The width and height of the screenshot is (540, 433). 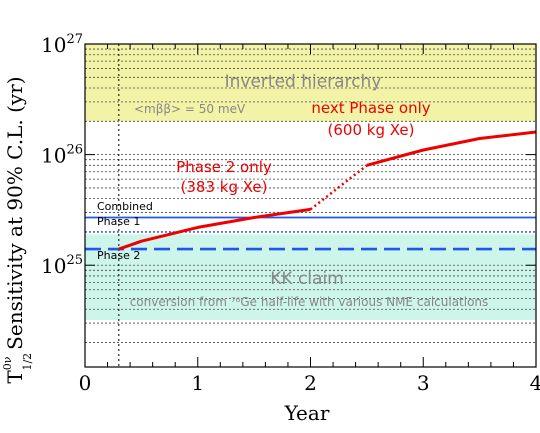 I want to click on y-tick-exponent: 25, so click(x=74, y=260).